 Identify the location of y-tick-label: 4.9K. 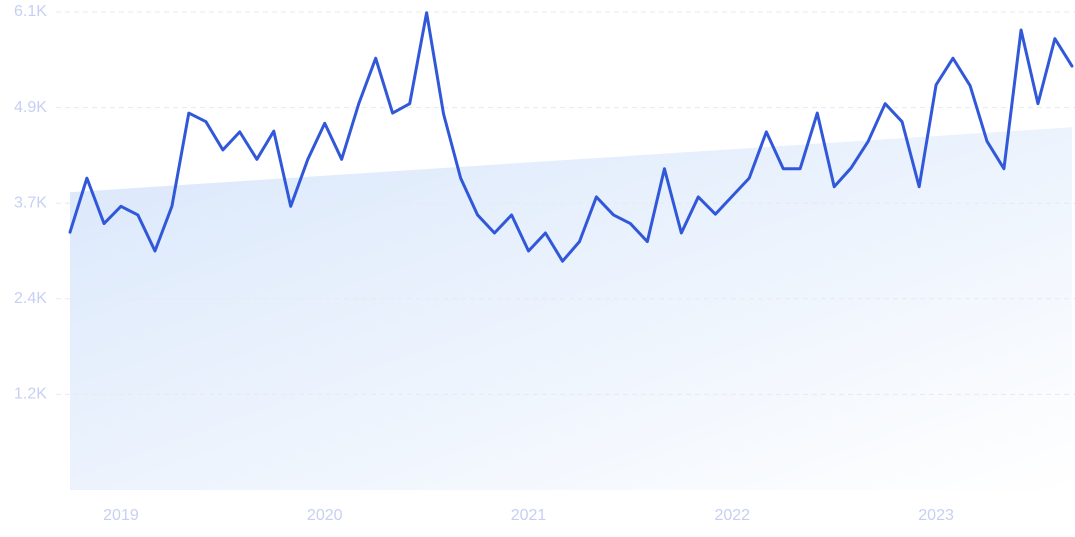
(30, 107).